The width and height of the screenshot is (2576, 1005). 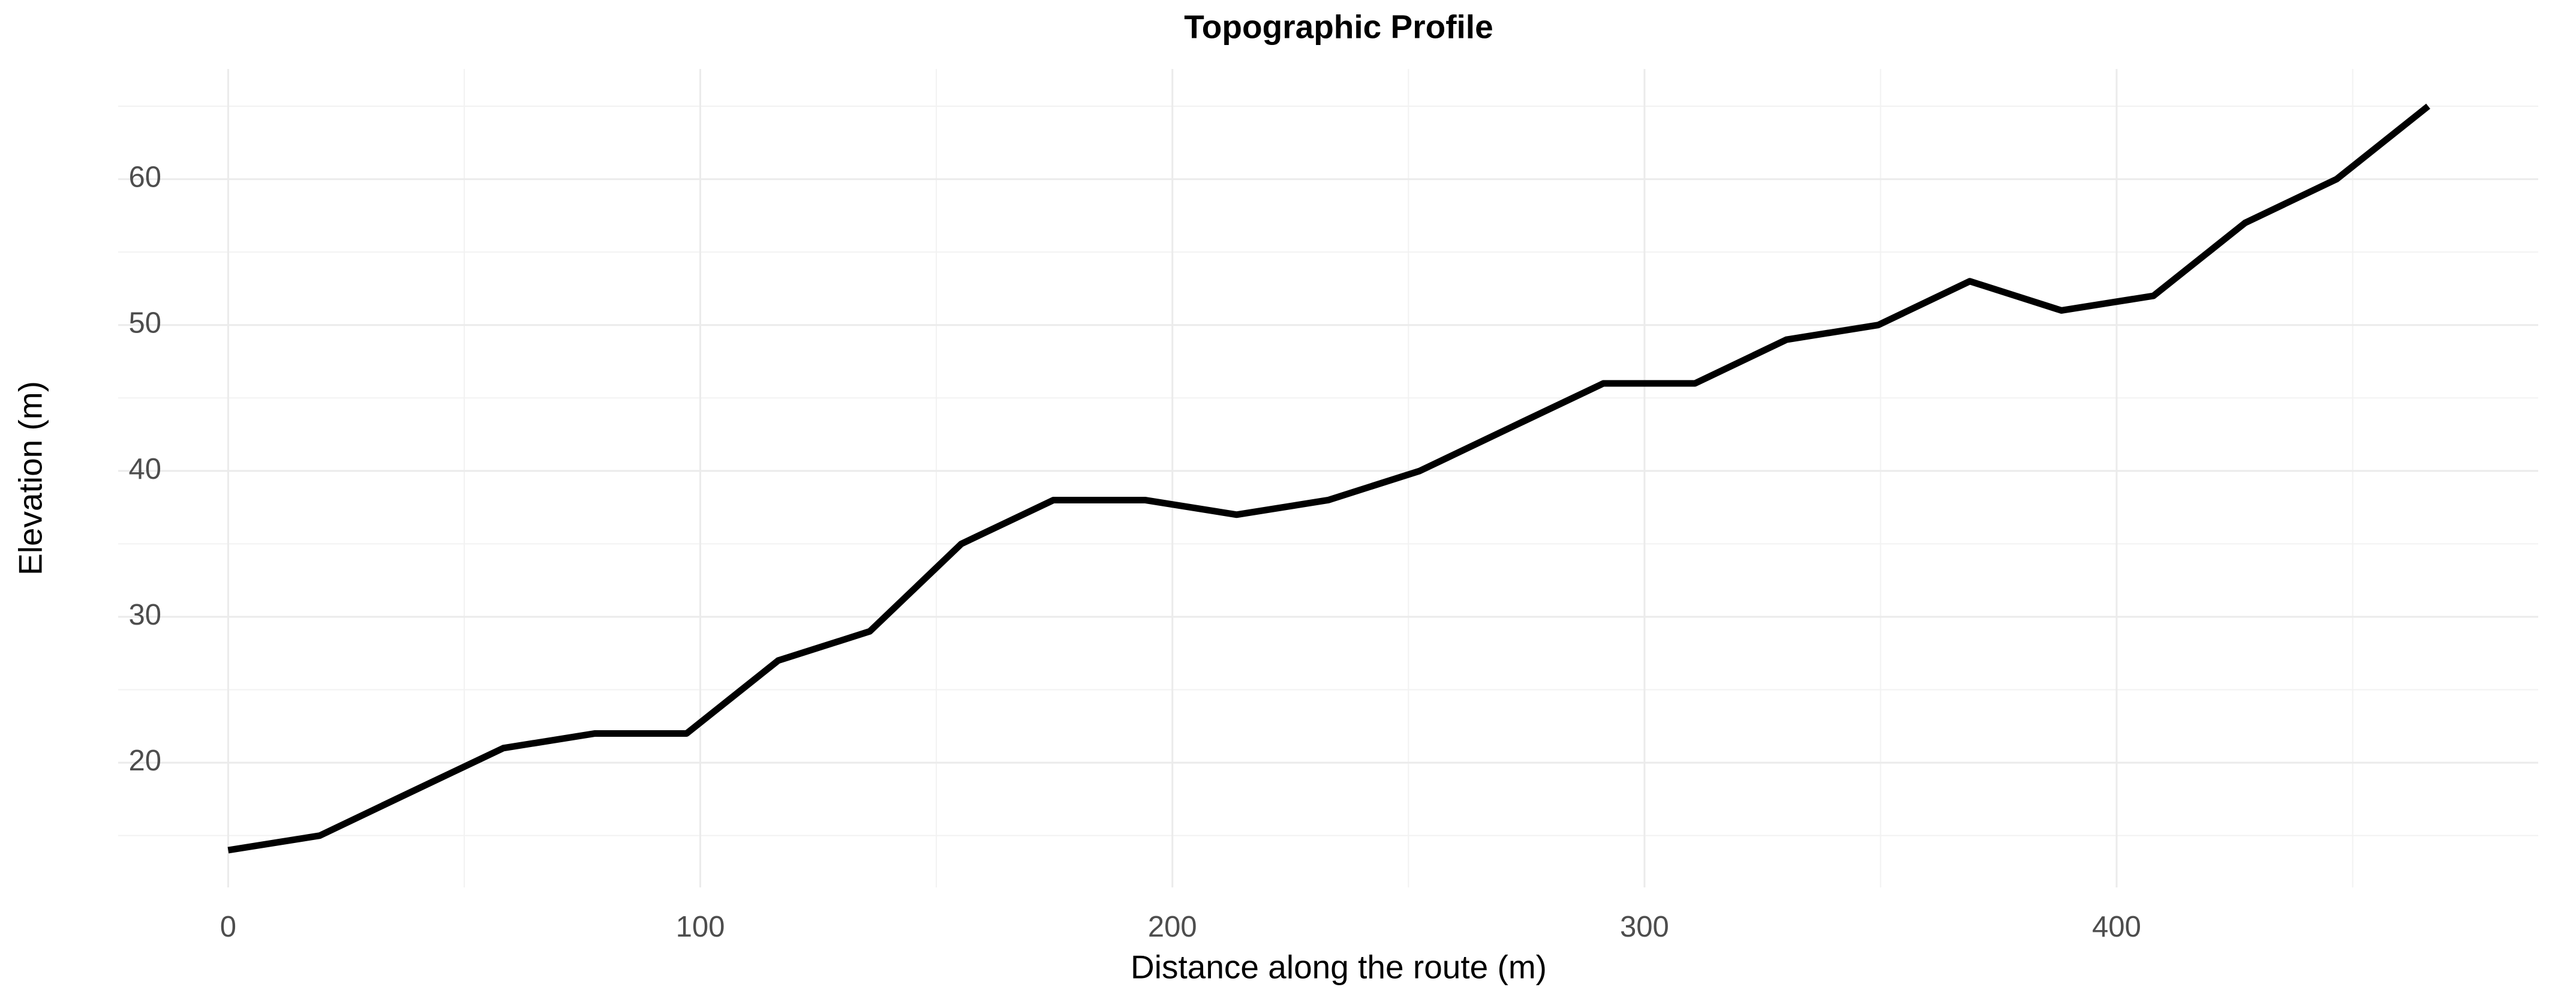 I want to click on y-tick-label: 30, so click(x=145, y=615).